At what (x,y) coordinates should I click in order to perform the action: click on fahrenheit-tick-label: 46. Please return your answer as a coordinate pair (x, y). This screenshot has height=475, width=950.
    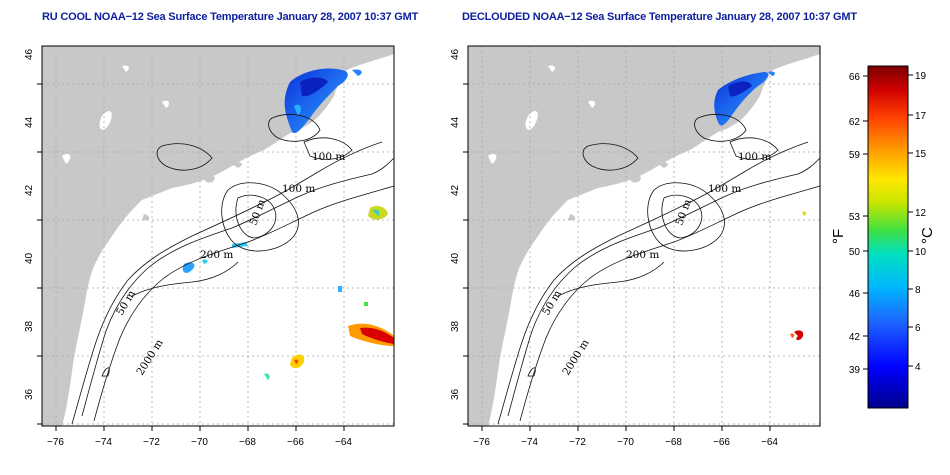
    Looking at the image, I should click on (855, 294).